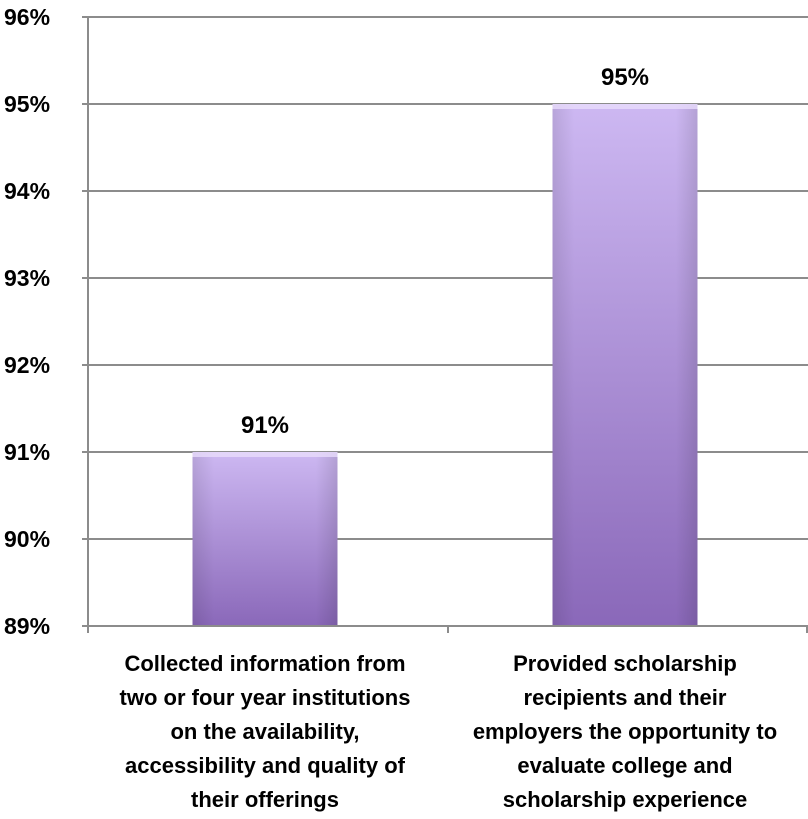 Image resolution: width=808 pixels, height=819 pixels. I want to click on y-tick-label: 94%, so click(27, 191).